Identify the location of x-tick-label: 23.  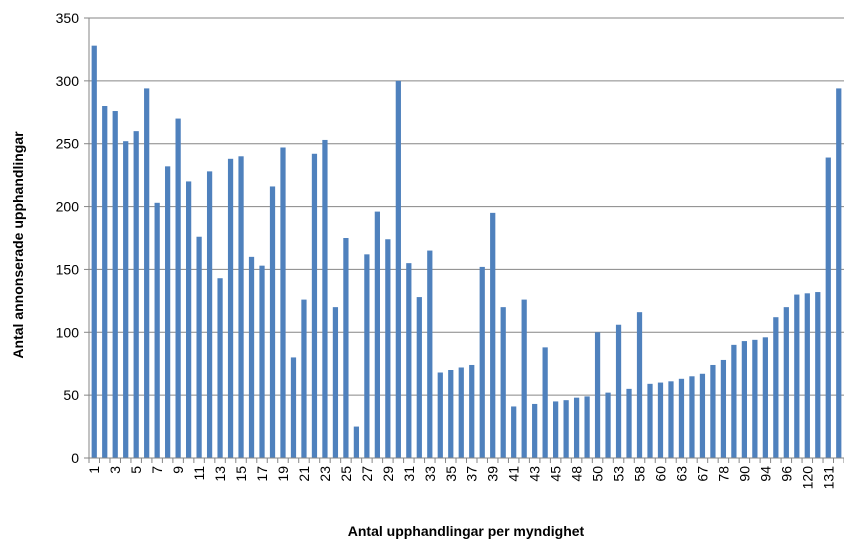
(325, 474).